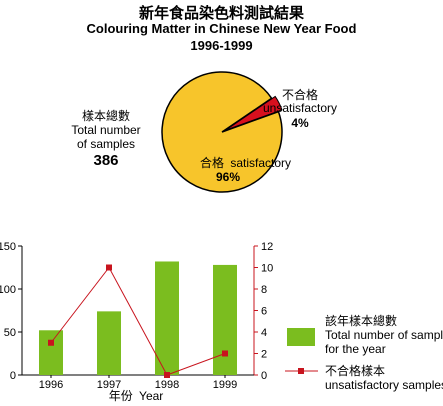  What do you see at coordinates (109, 267) in the screenshot?
I see `line-marker-1997` at bounding box center [109, 267].